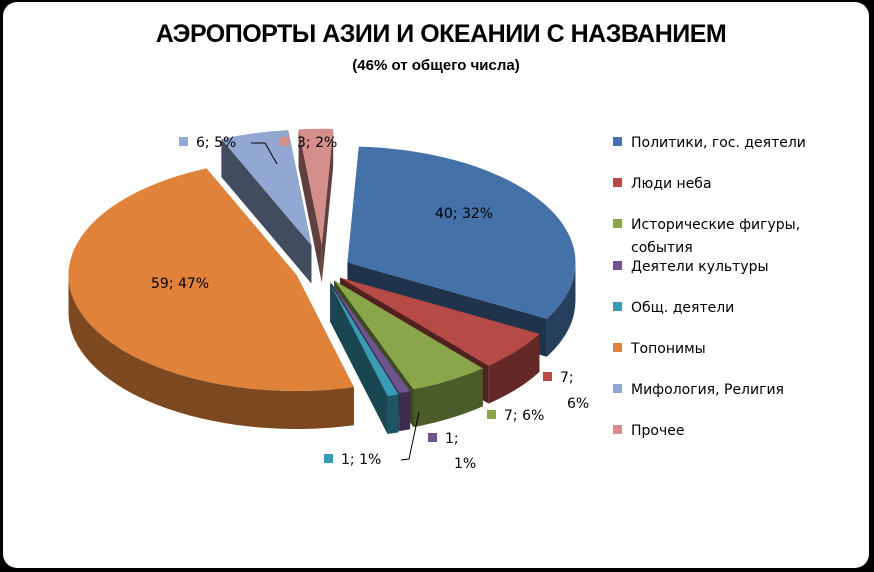  I want to click on data-label-aviators-pct: 6%, so click(578, 404).